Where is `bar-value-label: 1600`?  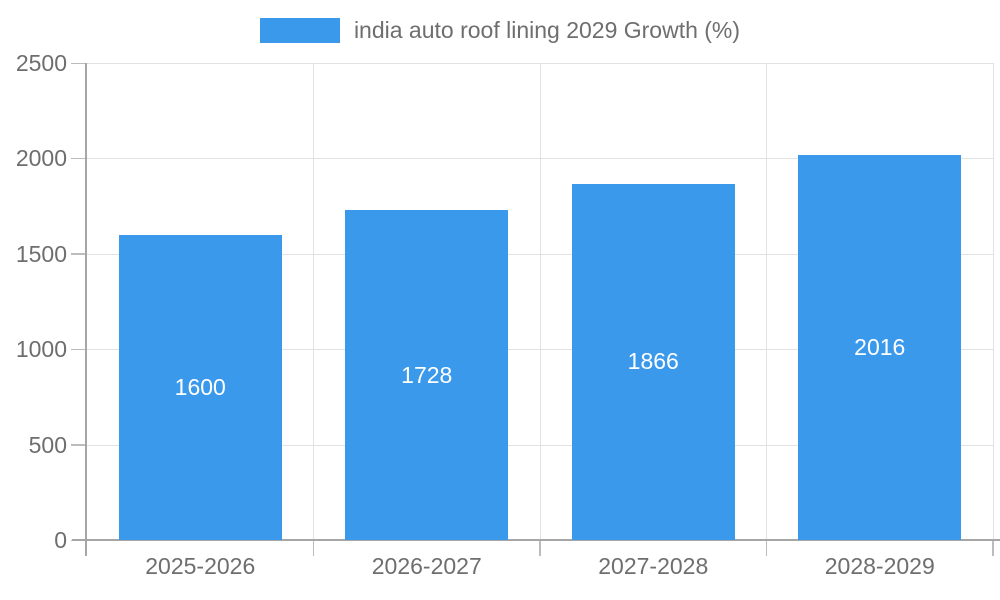 bar-value-label: 1600 is located at coordinates (200, 386).